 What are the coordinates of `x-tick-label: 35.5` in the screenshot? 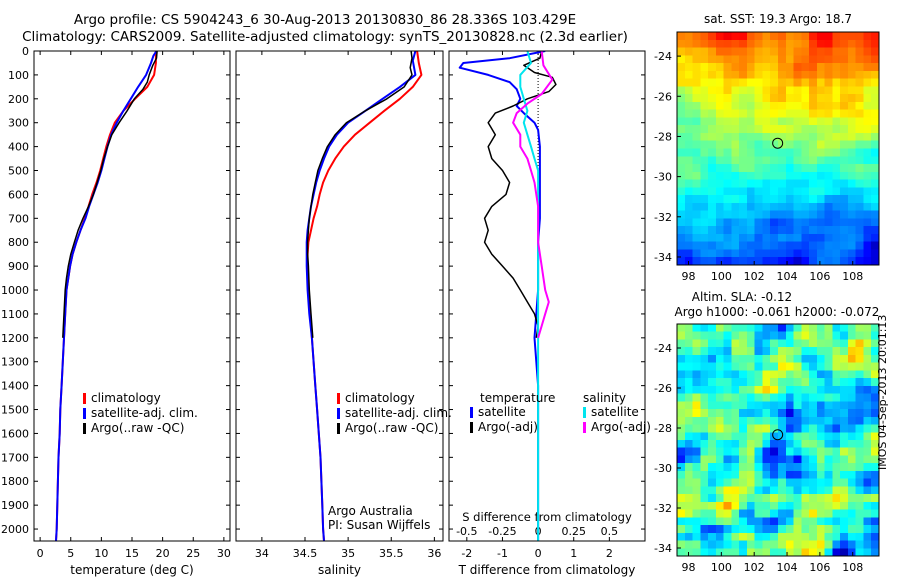 It's located at (391, 553).